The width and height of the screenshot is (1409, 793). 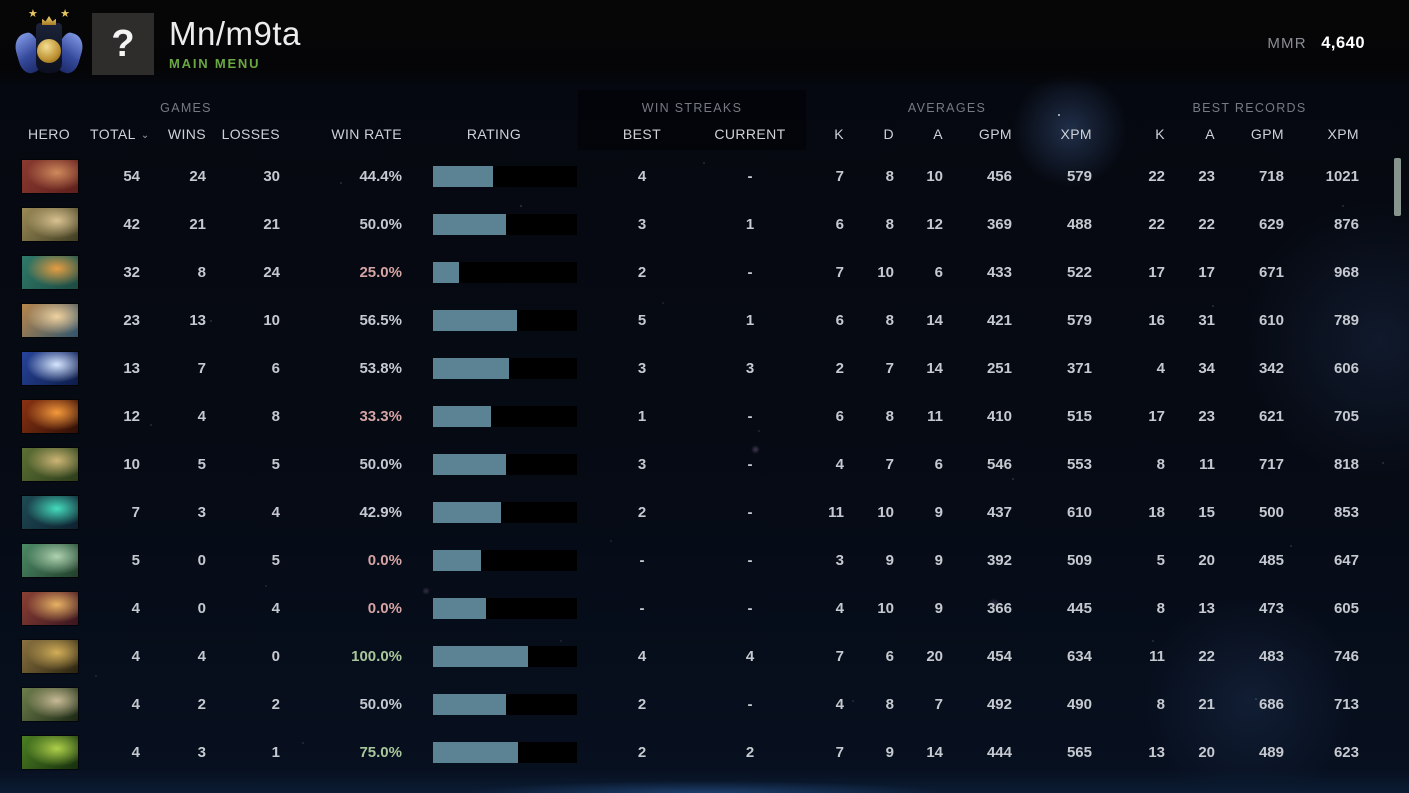 I want to click on viper-portrait, so click(x=50, y=752).